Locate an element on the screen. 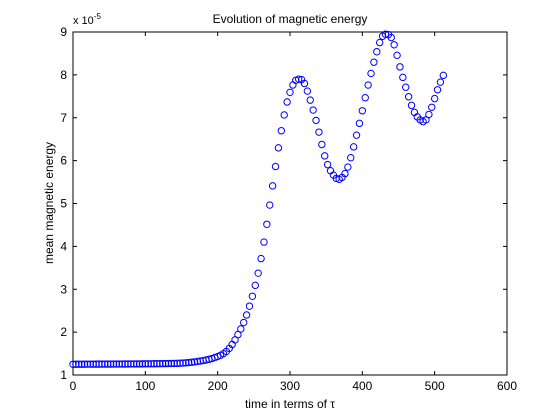 The width and height of the screenshot is (560, 420). y-tick-label: 6 is located at coordinates (63, 161).